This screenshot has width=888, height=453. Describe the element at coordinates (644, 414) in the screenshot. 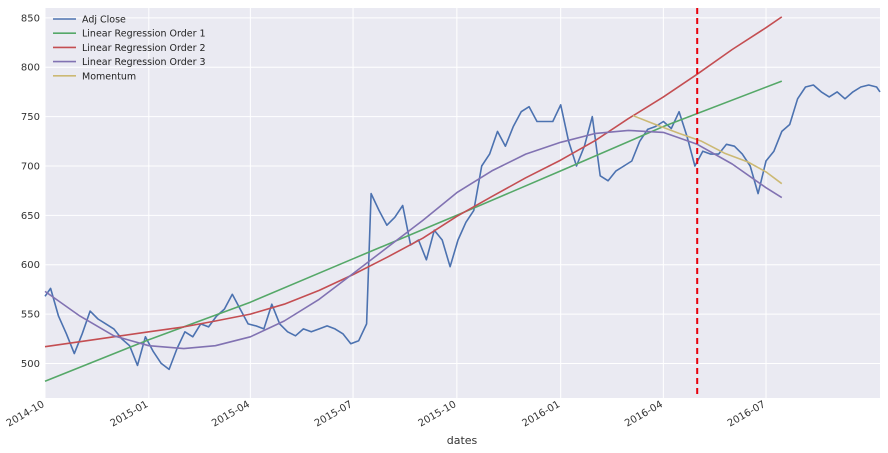

I see `x-tick-label: 2016-04` at that location.